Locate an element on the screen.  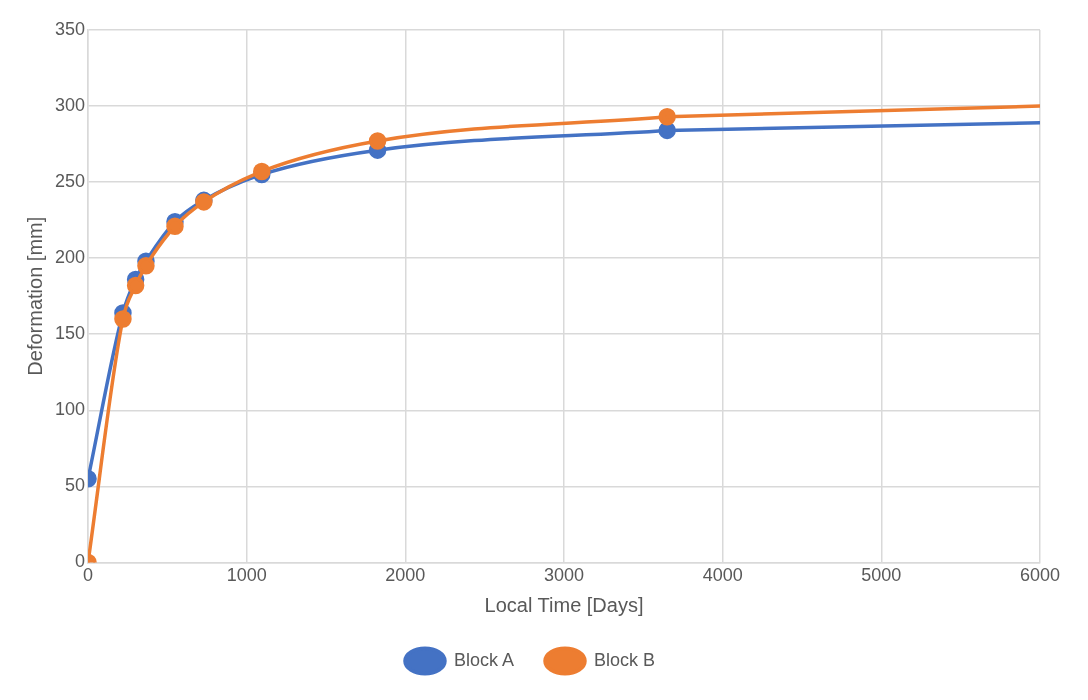
y-tick-label: 250 is located at coordinates (70, 181).